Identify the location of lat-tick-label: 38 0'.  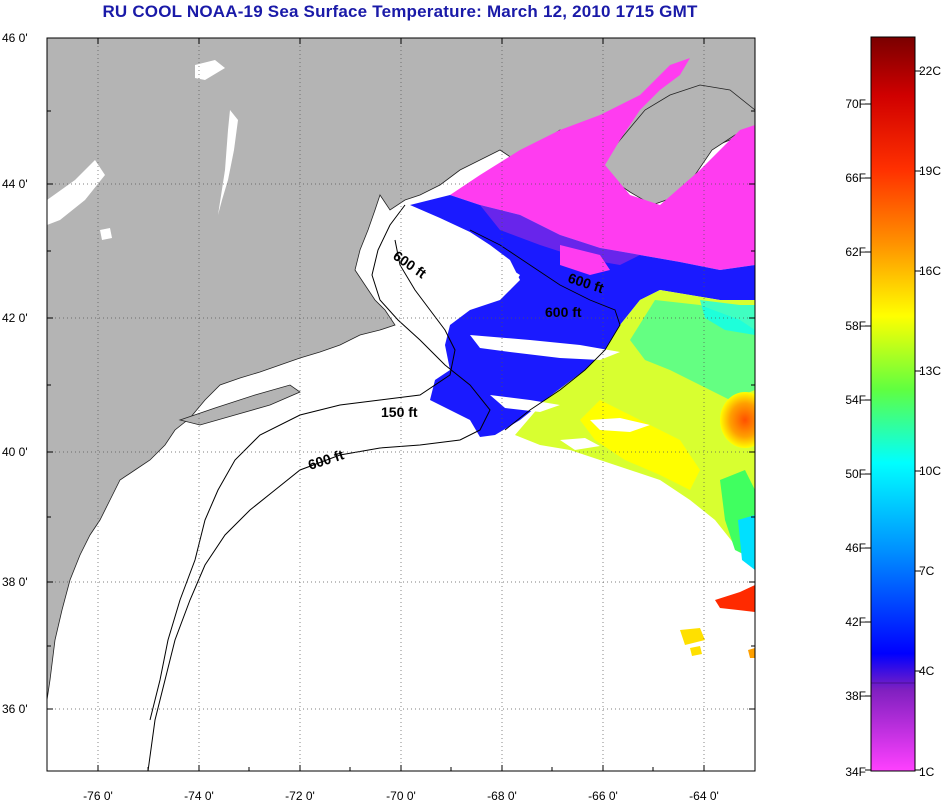
(15, 582).